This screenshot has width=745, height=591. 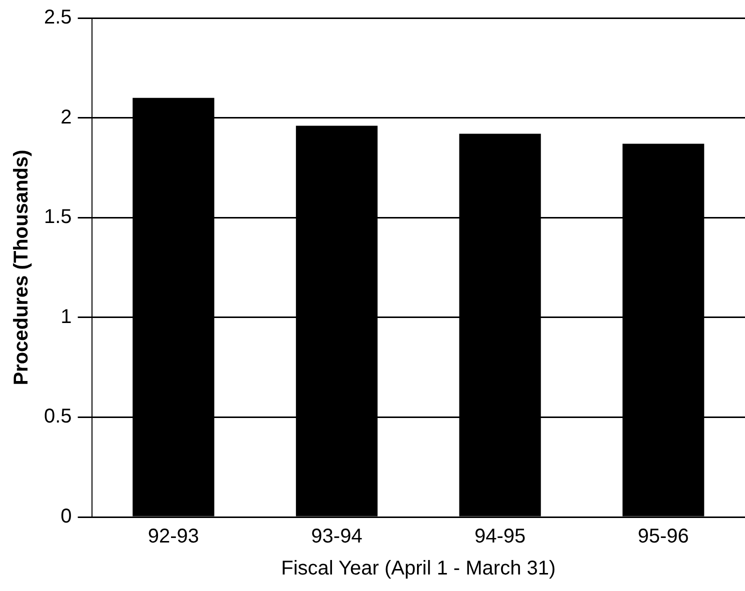 I want to click on x-tick-label: 94-95, so click(x=500, y=537).